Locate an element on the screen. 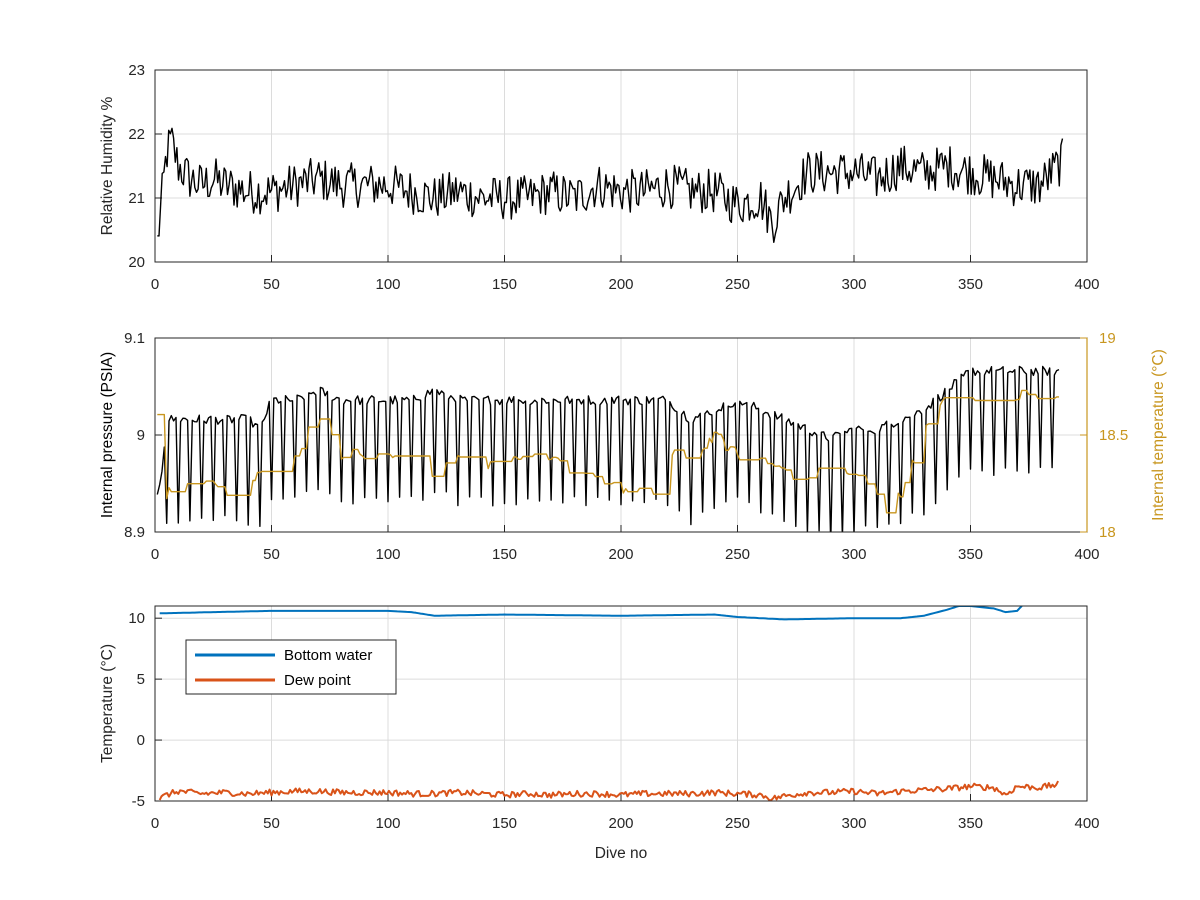 This screenshot has height=900, width=1200. y-tick-label: 22 is located at coordinates (136, 134).